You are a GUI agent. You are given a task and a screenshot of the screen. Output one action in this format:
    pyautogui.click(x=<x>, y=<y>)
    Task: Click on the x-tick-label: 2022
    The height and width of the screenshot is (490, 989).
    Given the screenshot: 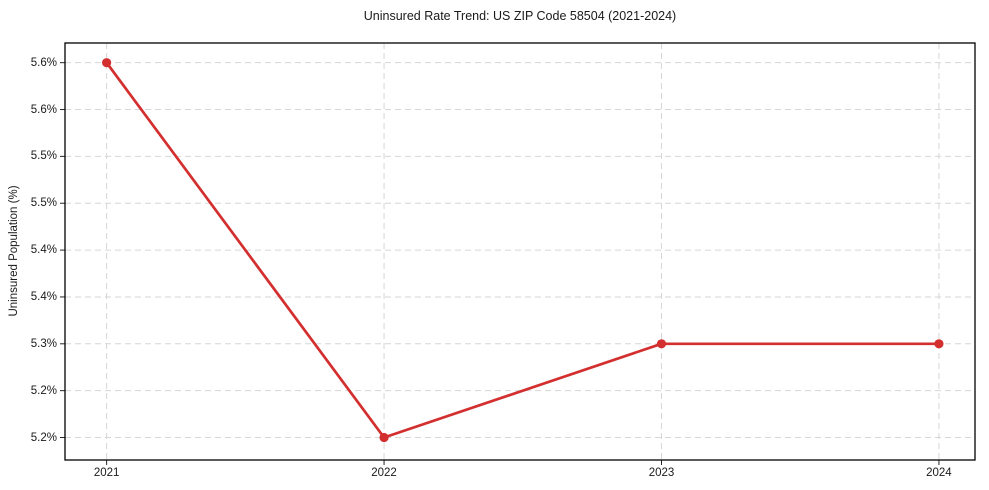 What is the action you would take?
    pyautogui.click(x=384, y=473)
    